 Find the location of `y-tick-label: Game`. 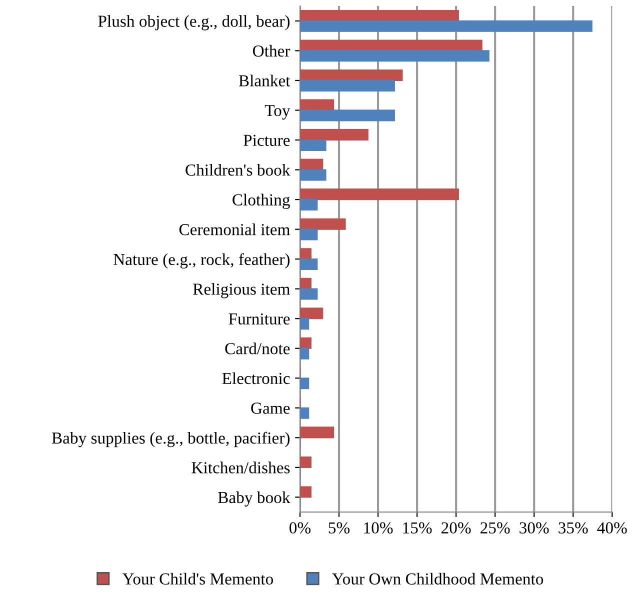

y-tick-label: Game is located at coordinates (270, 408).